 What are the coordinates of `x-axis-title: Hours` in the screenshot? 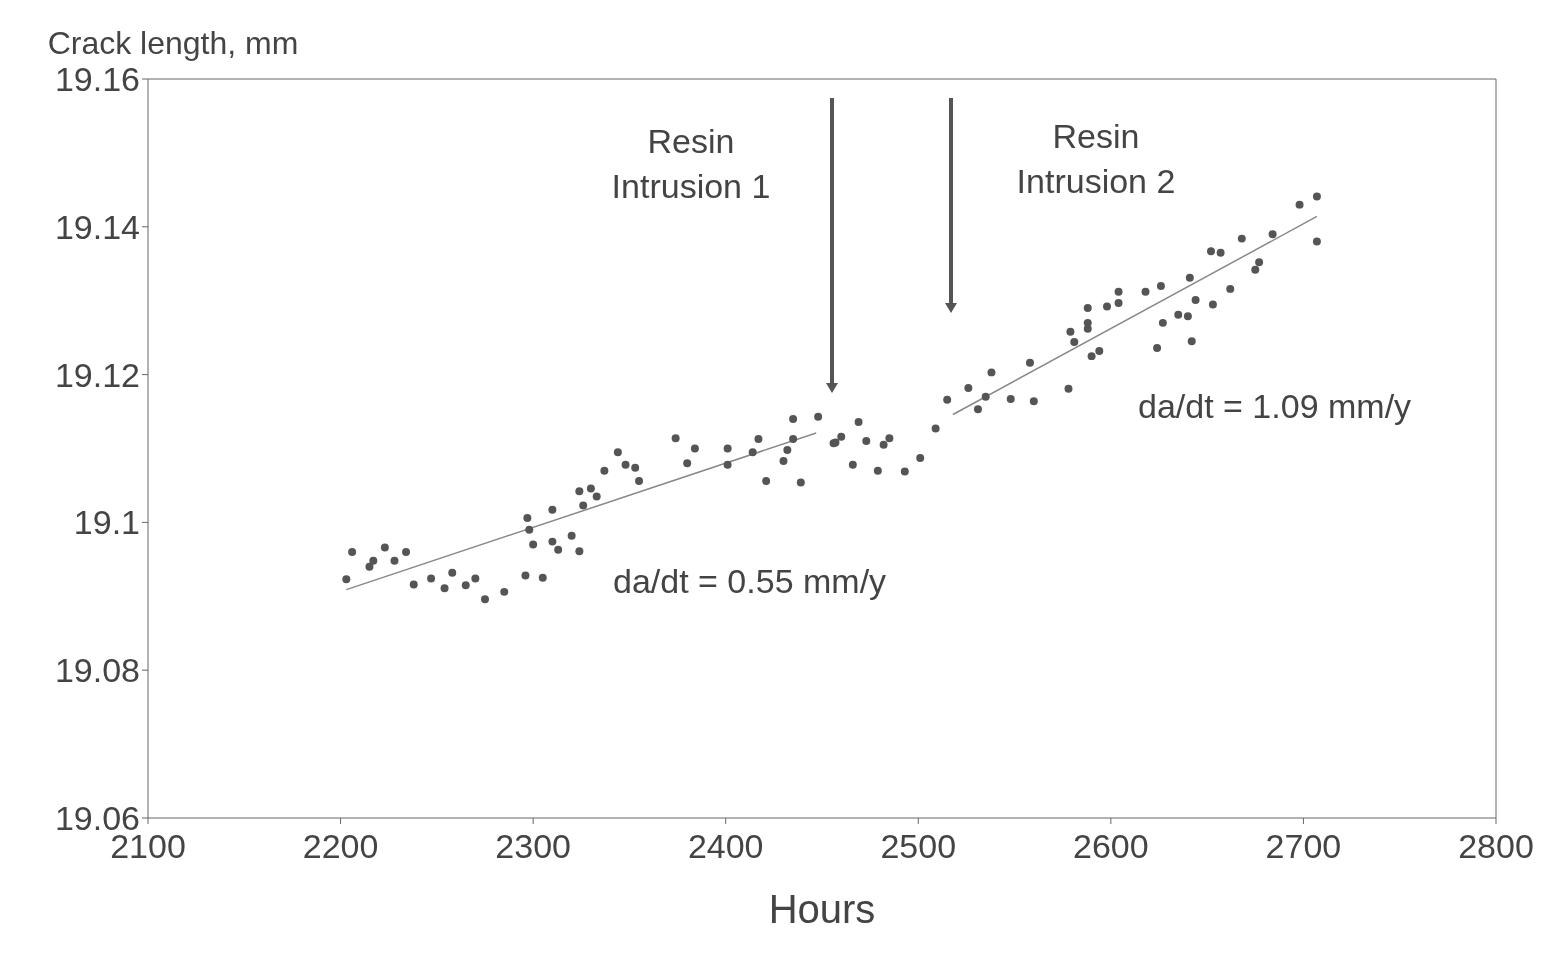 It's located at (822, 909).